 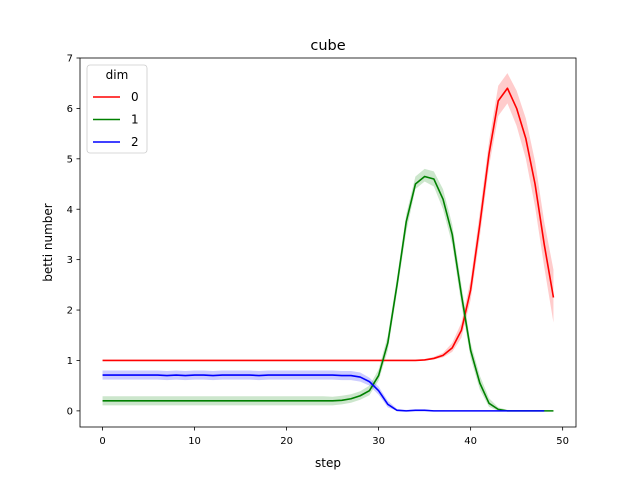 I want to click on legend-title: dim, so click(x=117, y=75).